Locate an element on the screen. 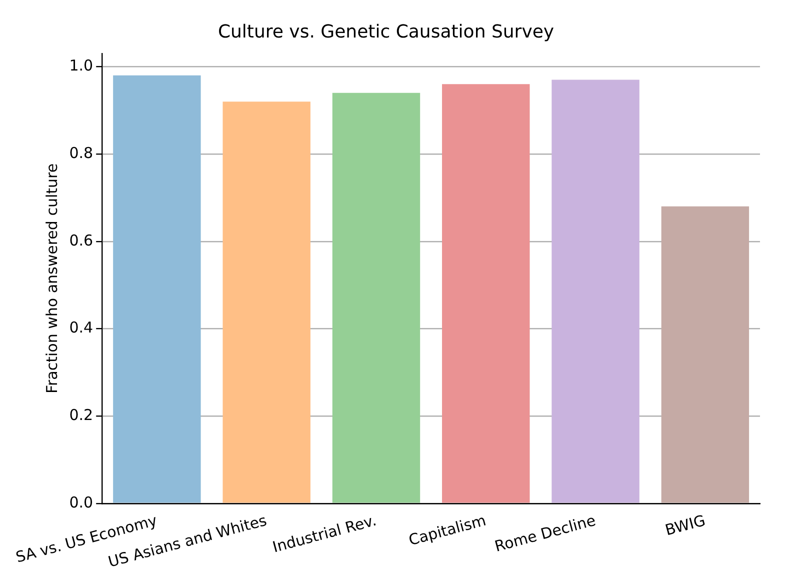 The width and height of the screenshot is (786, 587). y-tick-label: 0.6 is located at coordinates (81, 240).